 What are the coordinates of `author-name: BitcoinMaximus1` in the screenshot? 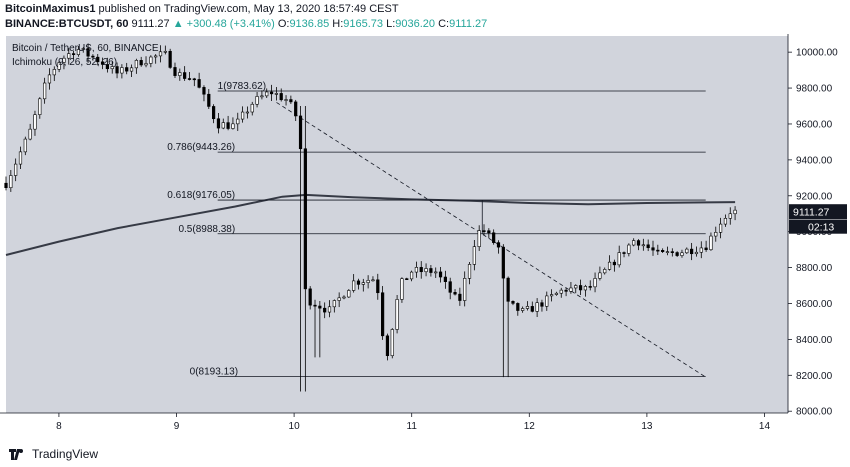 It's located at (50, 9).